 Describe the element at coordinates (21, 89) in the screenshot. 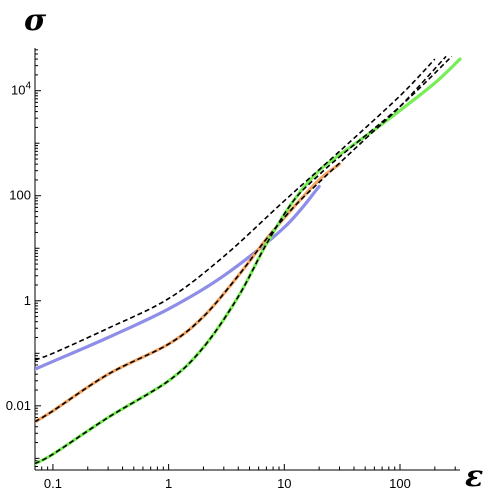

I see `y-tick-label: 10⁴` at that location.